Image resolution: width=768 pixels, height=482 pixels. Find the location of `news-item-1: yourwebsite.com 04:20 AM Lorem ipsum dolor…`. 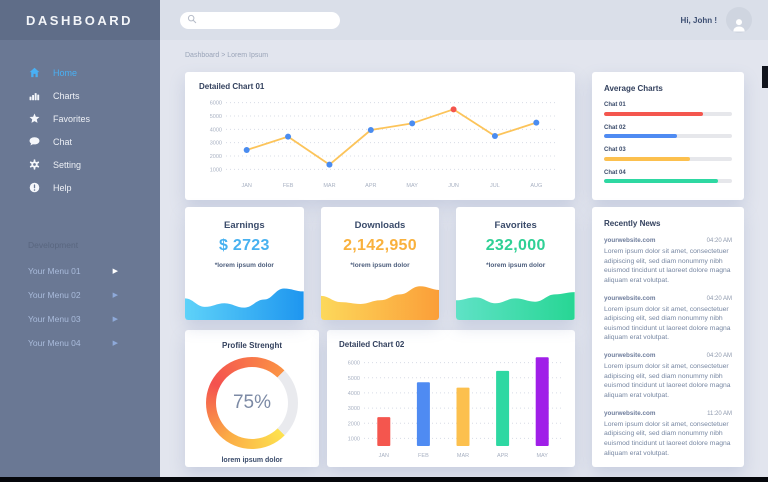

news-item-1: yourwebsite.com 04:20 AM Lorem ipsum dolor… is located at coordinates (668, 261).